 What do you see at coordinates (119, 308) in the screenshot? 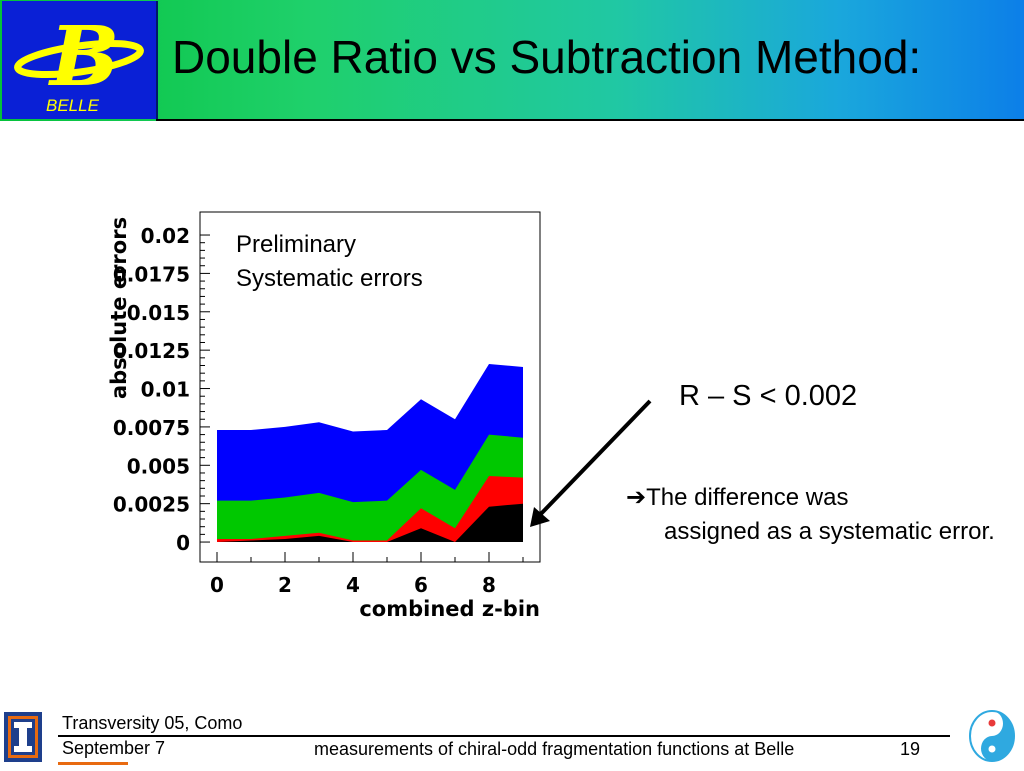
I see `y-axis-title: absolute errors` at bounding box center [119, 308].